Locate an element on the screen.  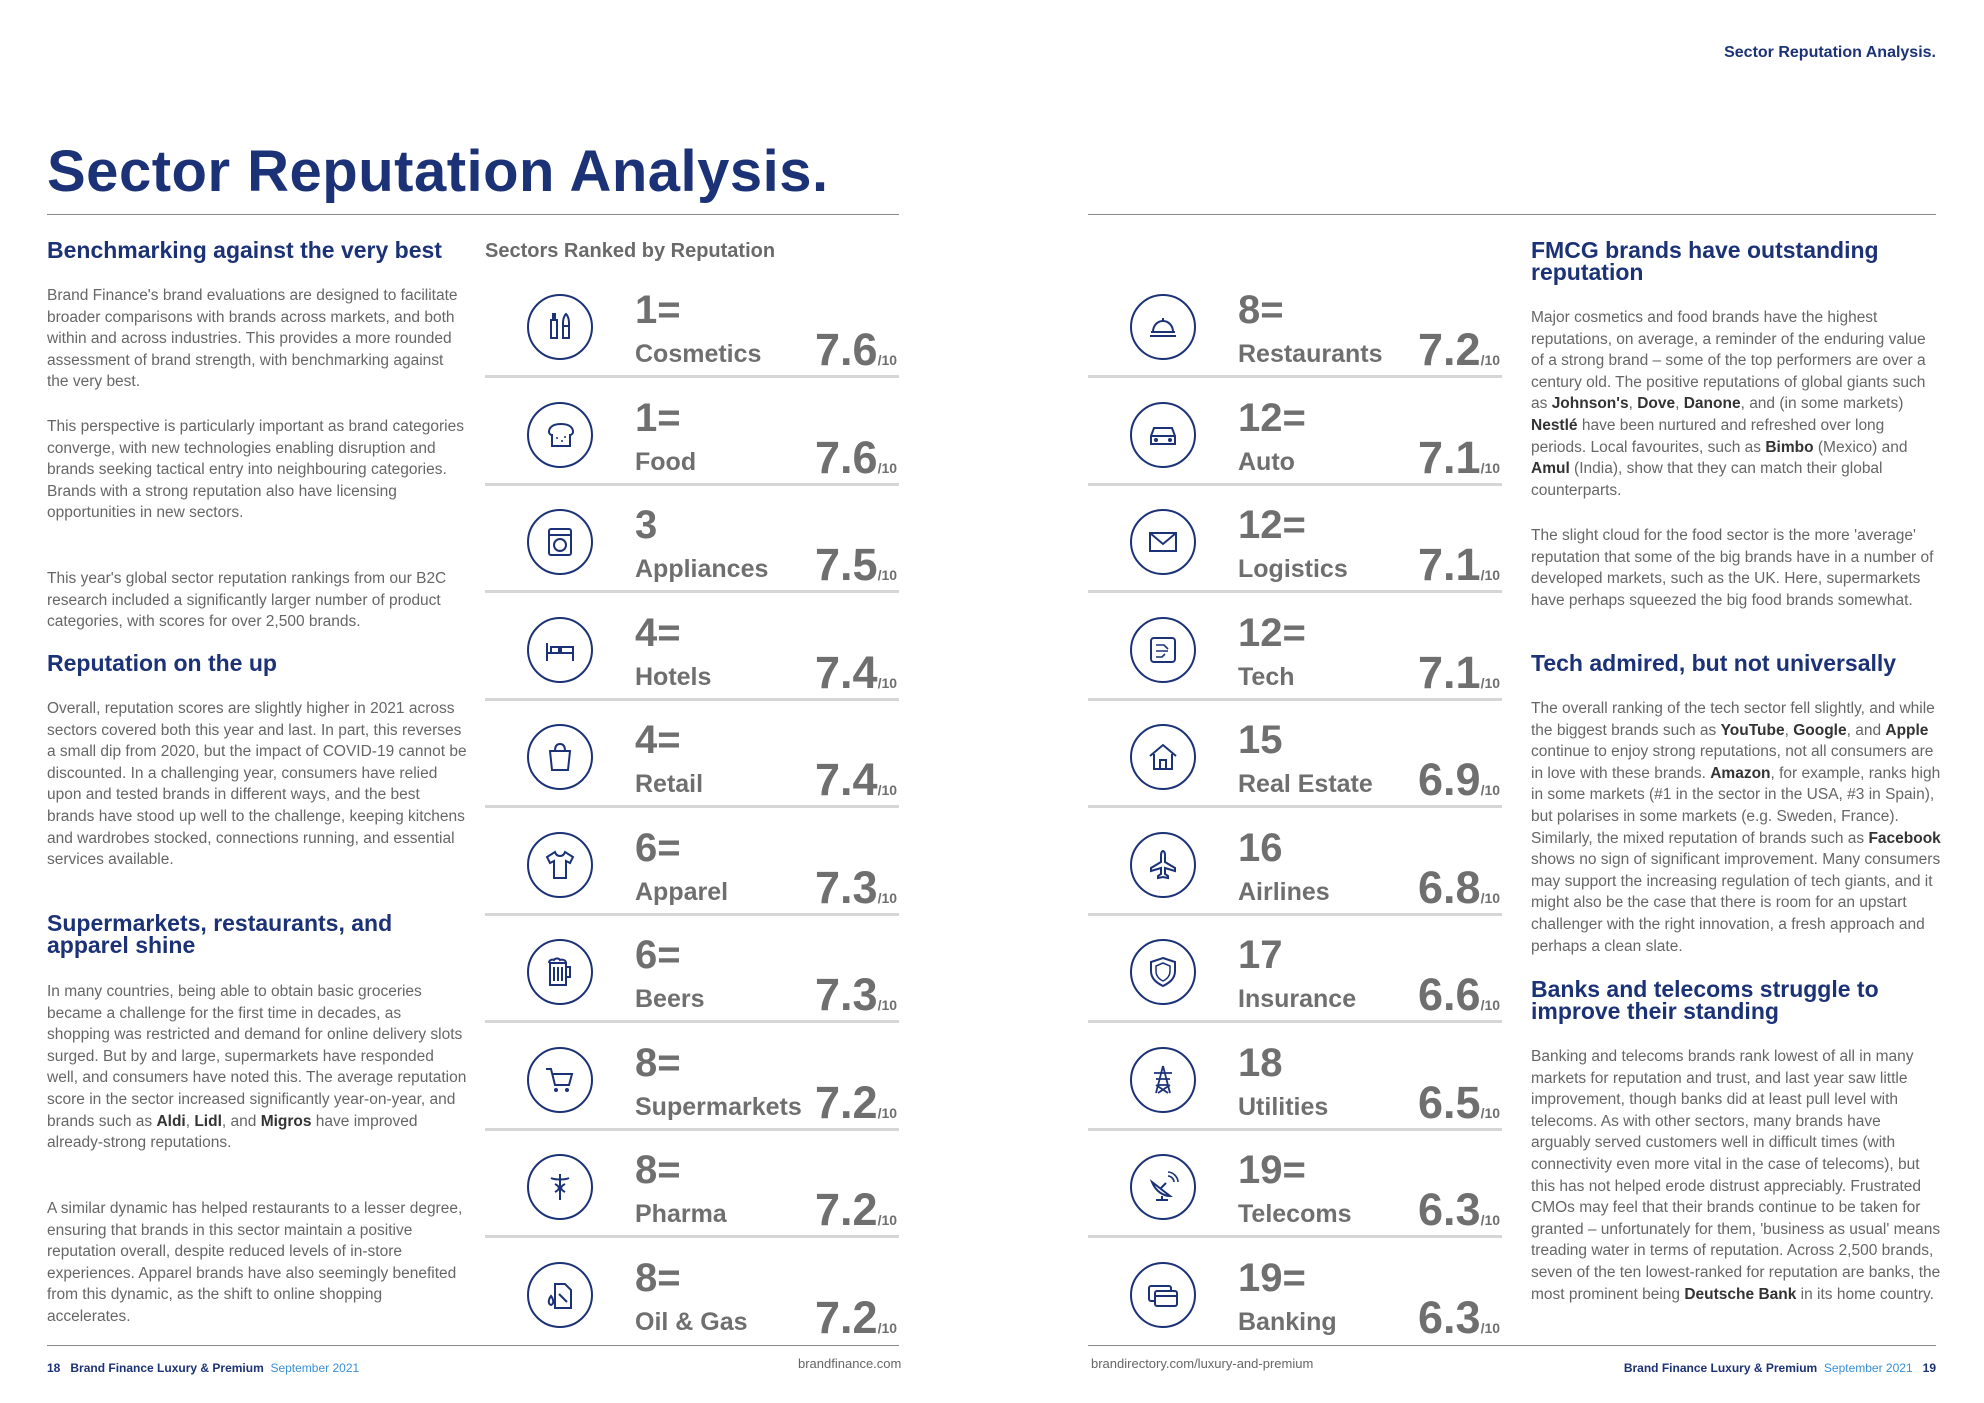
sector-row: 6= Apparel 7.3/10 is located at coordinates (692, 862).